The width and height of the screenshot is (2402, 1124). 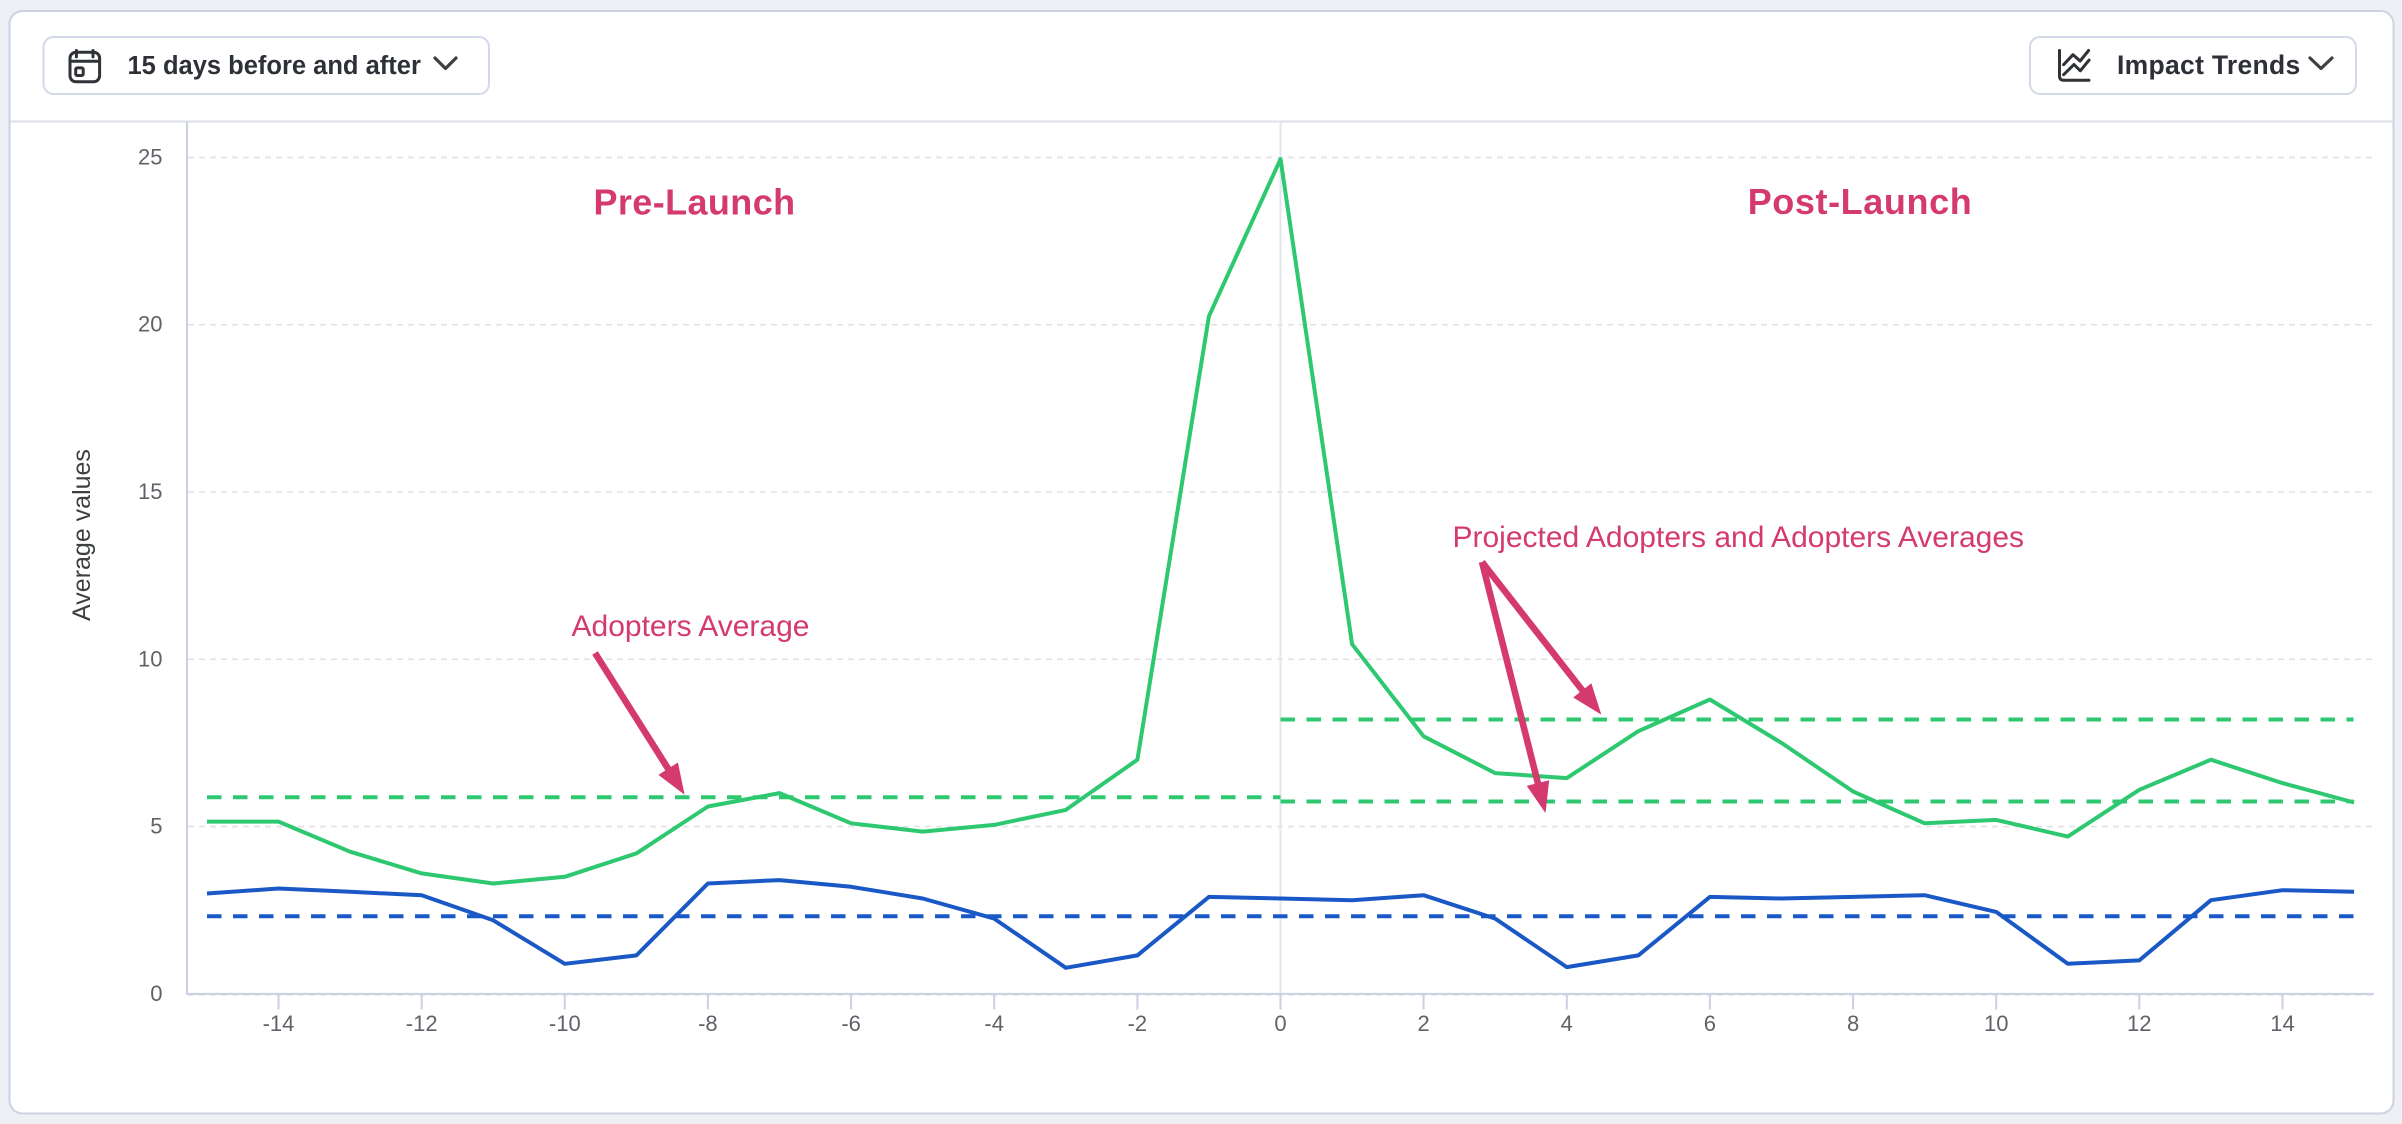 What do you see at coordinates (1710, 1023) in the screenshot?
I see `svg-text: 6` at bounding box center [1710, 1023].